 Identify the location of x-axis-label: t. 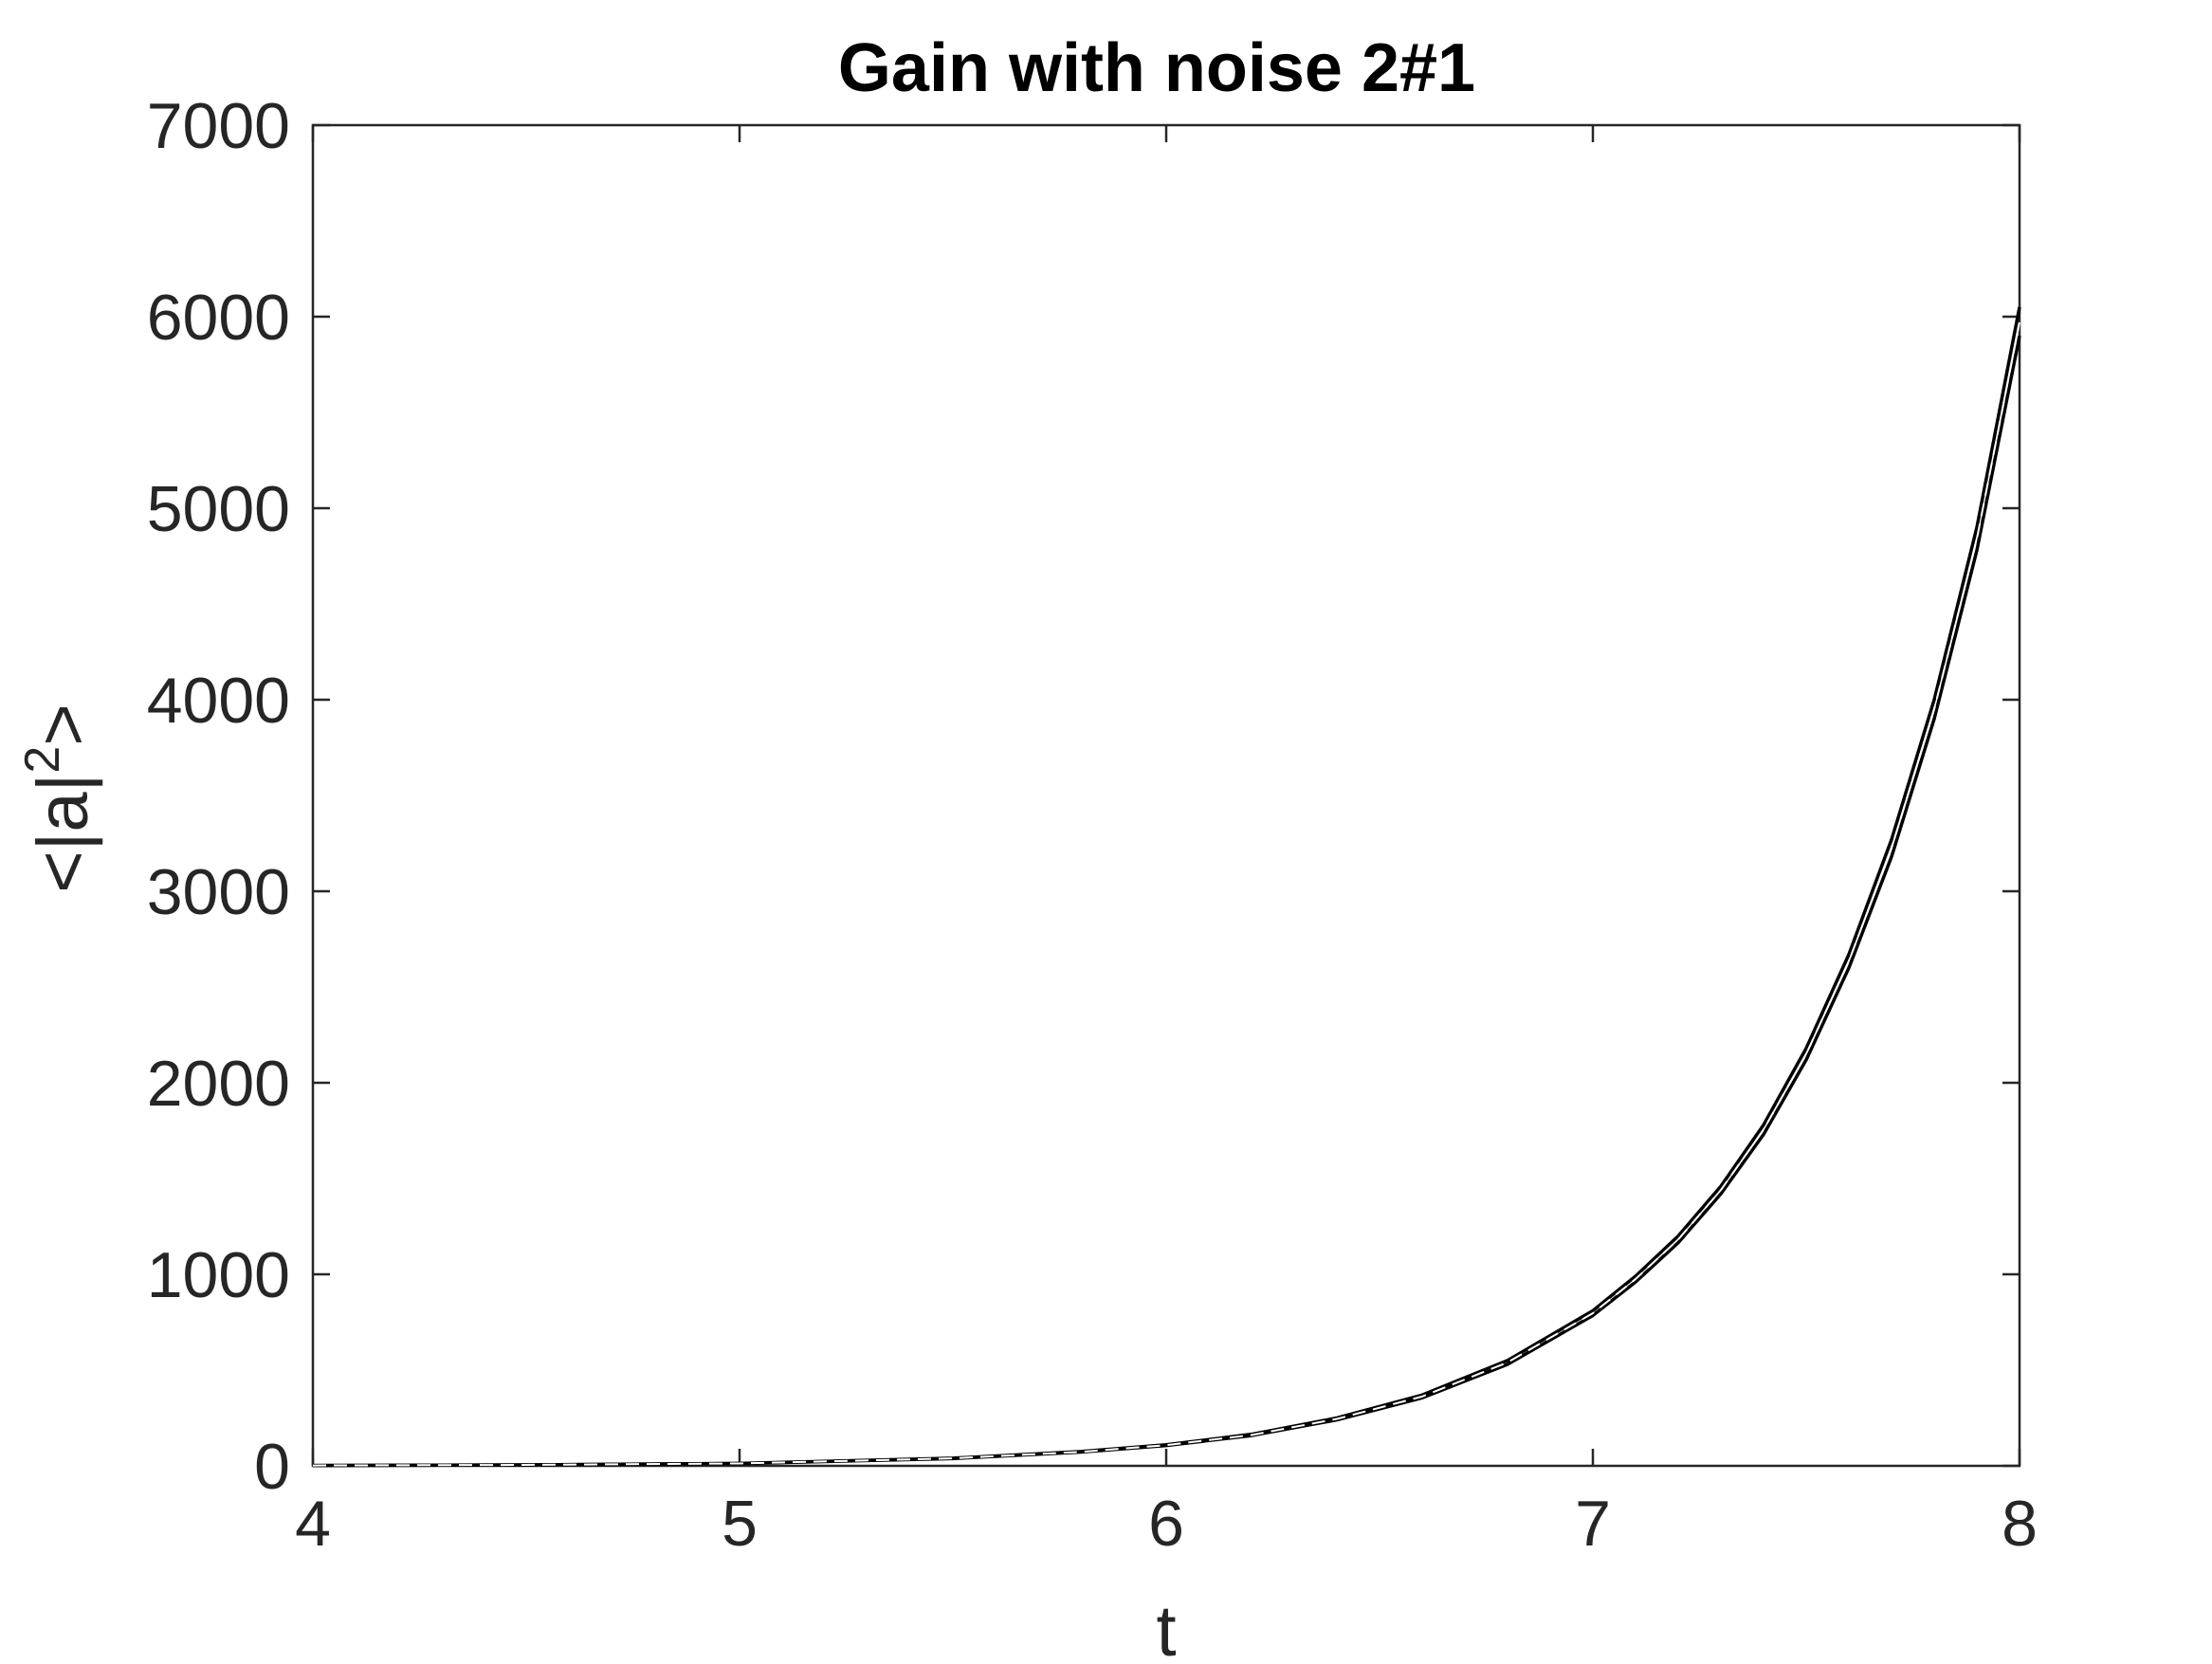
(1166, 1625).